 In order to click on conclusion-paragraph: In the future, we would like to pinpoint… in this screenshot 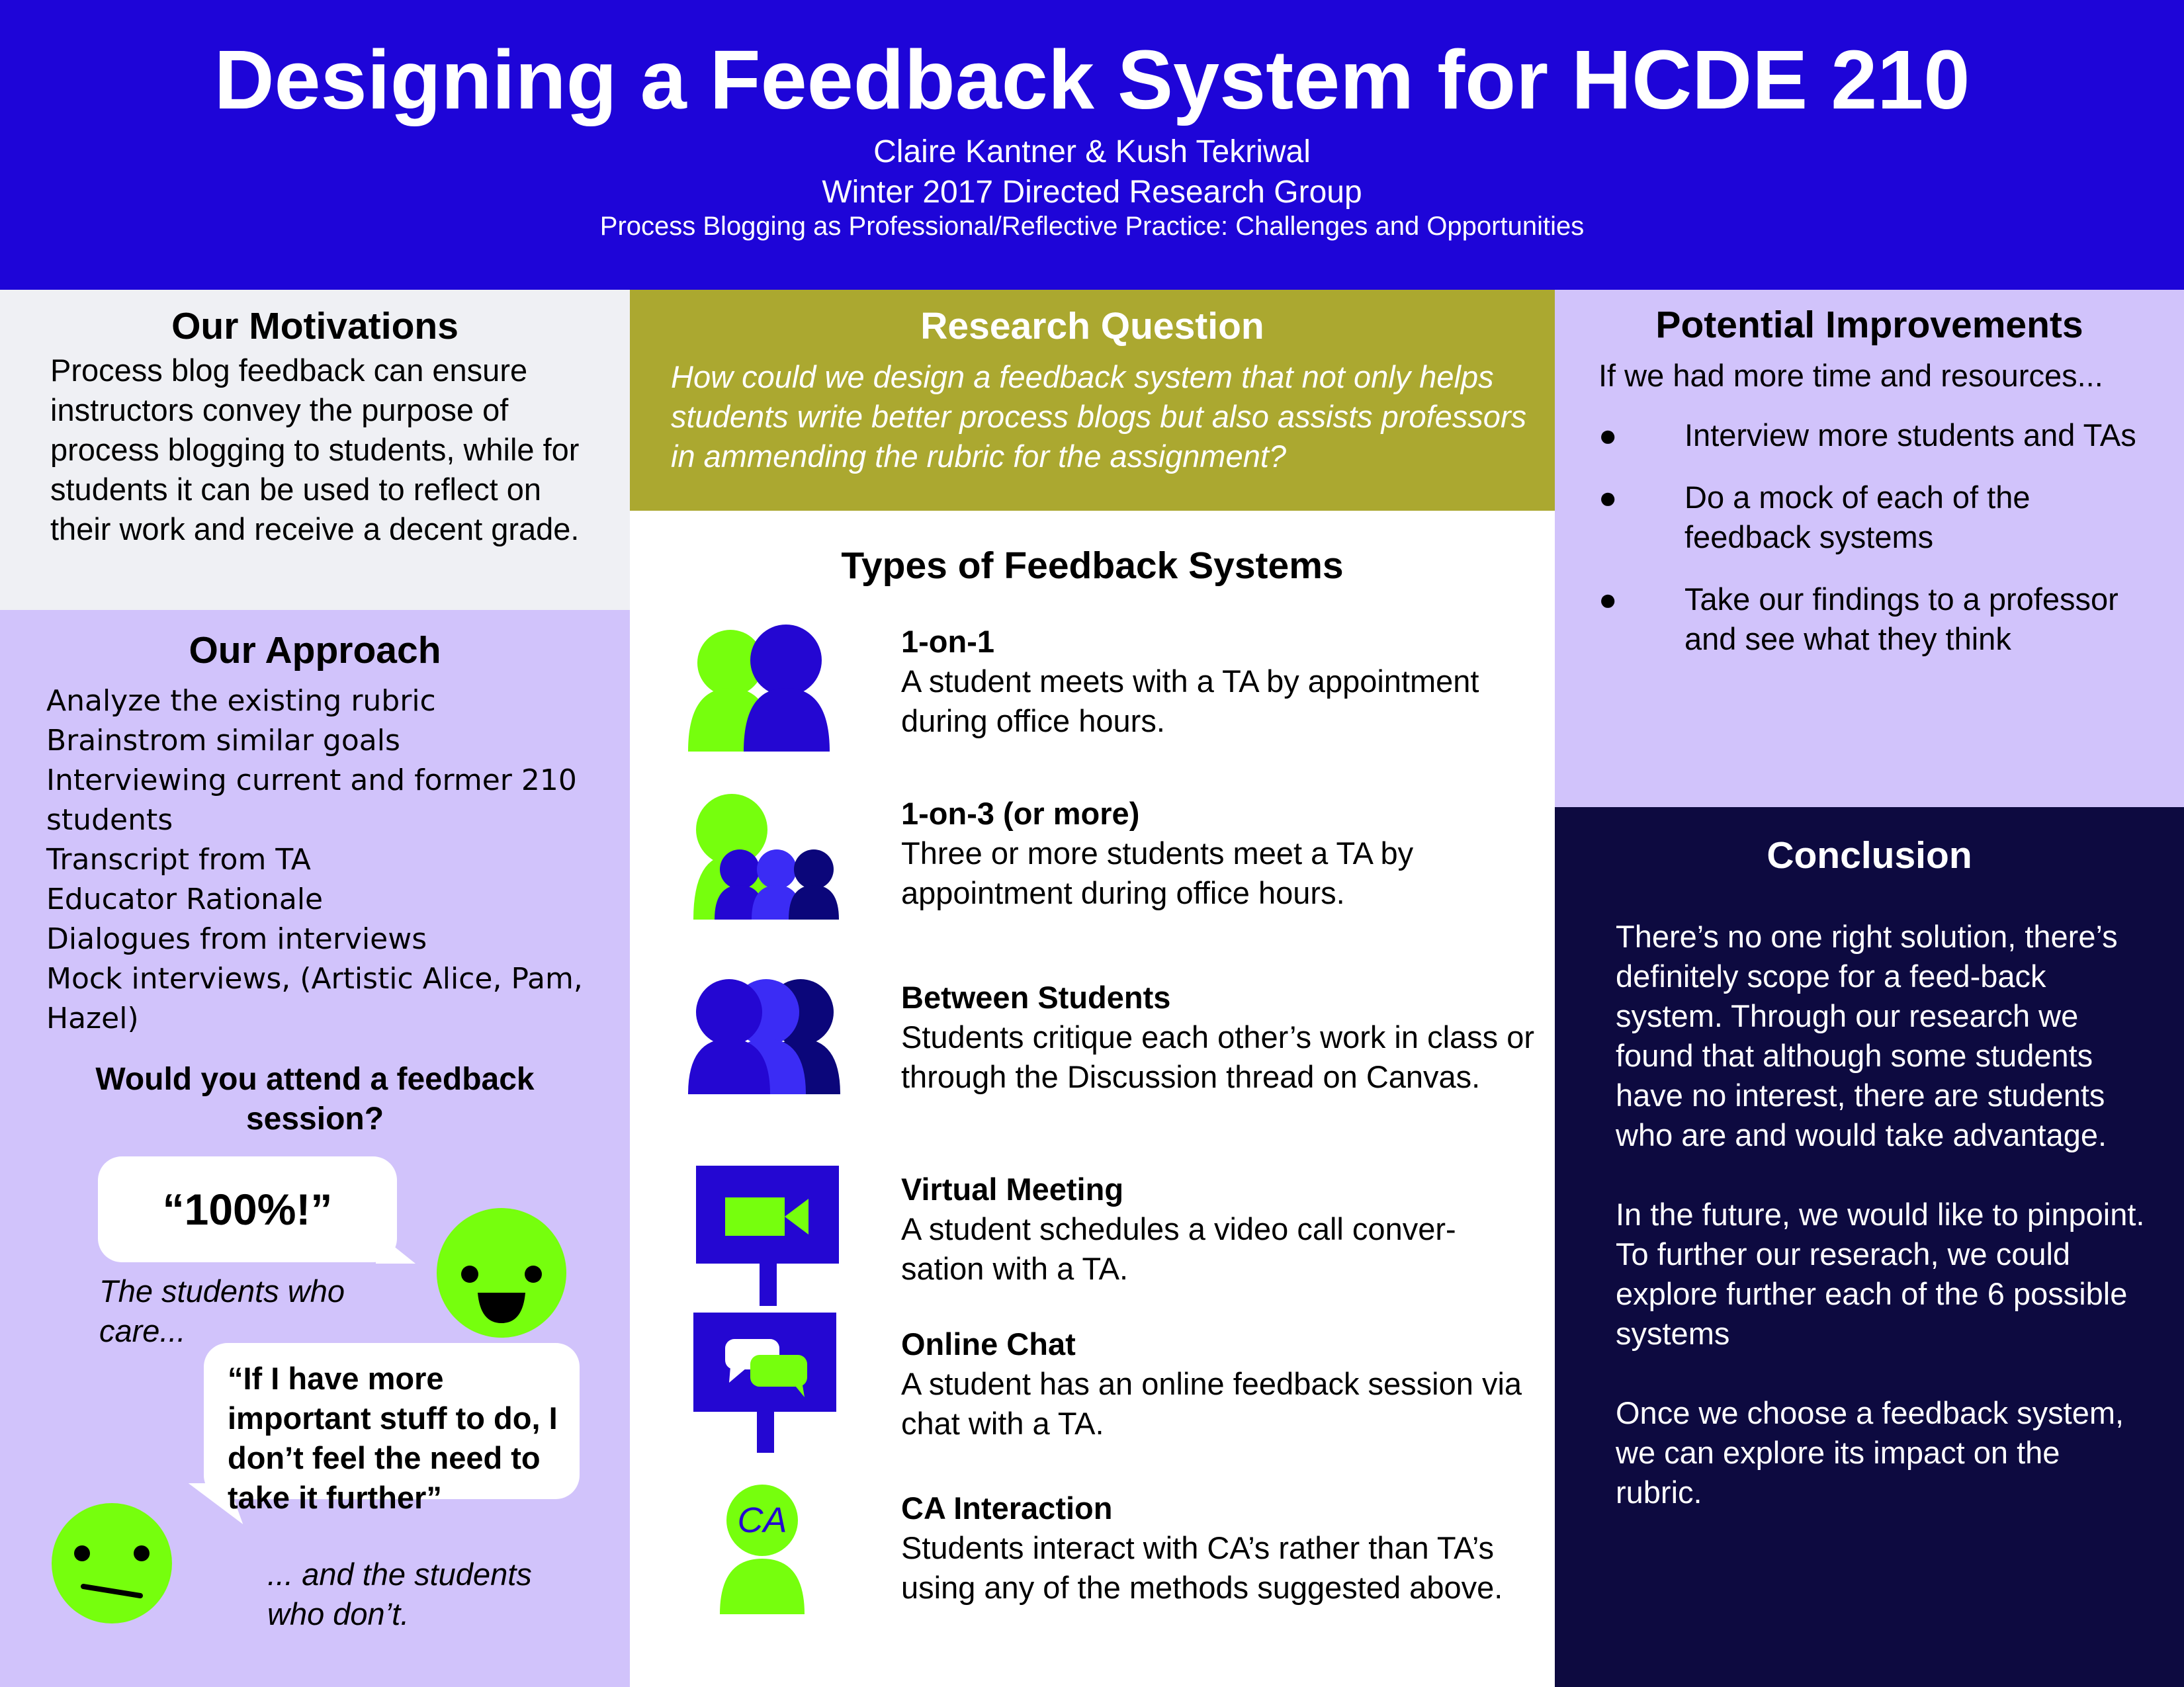, I will do `click(1881, 1274)`.